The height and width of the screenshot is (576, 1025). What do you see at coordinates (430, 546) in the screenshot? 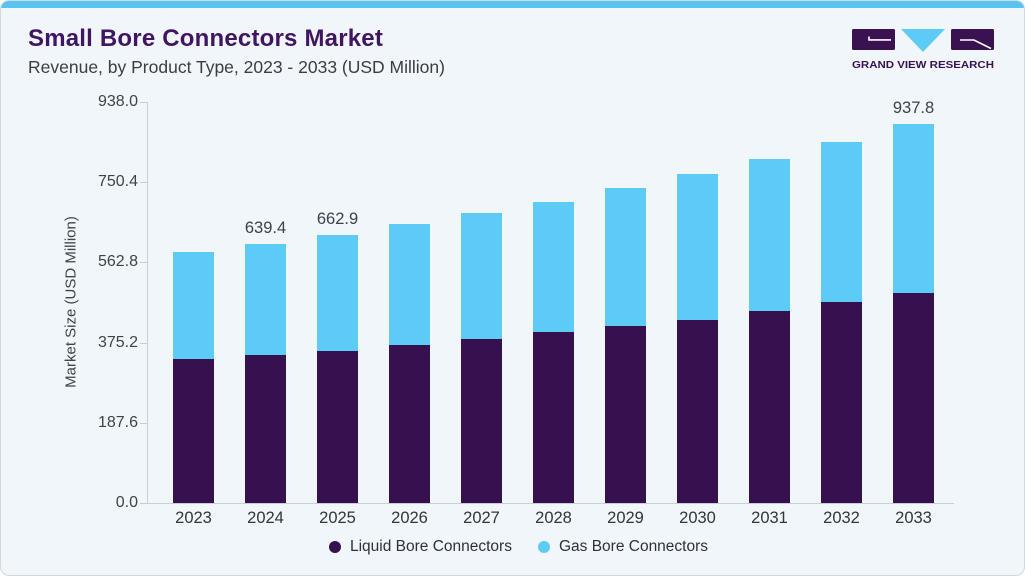
I see `legend-label: Liquid Bore Connectors` at bounding box center [430, 546].